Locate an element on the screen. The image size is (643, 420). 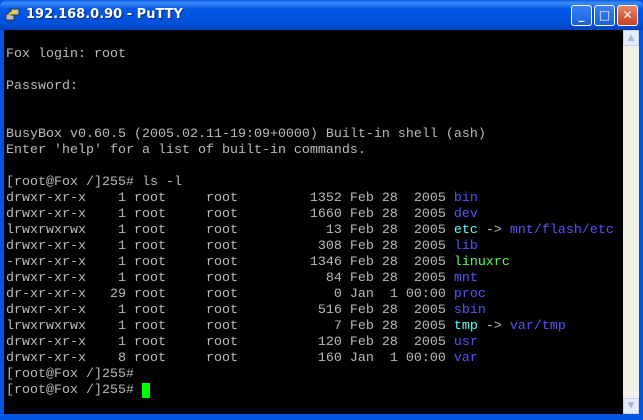
terminal-text: dr-xr-xr-x 29 root root 0 Jan 1 00:00 is located at coordinates (230, 294).